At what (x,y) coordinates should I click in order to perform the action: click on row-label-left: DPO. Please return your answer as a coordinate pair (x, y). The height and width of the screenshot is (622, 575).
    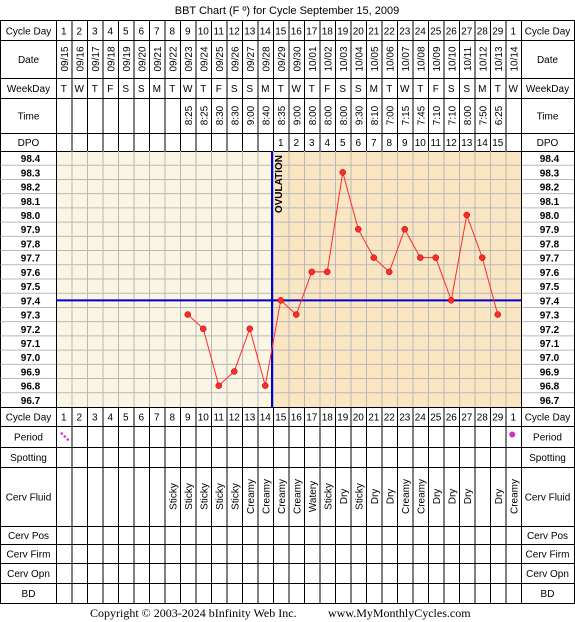
    Looking at the image, I should click on (29, 143).